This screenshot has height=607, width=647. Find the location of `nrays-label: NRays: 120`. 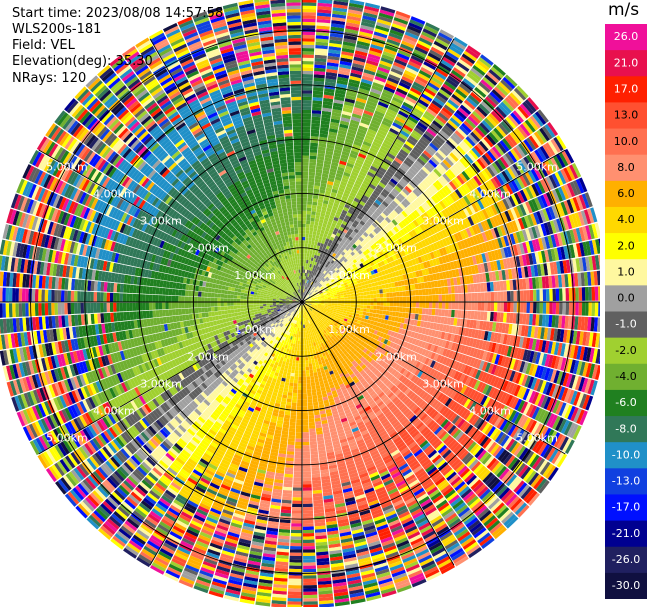

nrays-label: NRays: 120 is located at coordinates (49, 78).